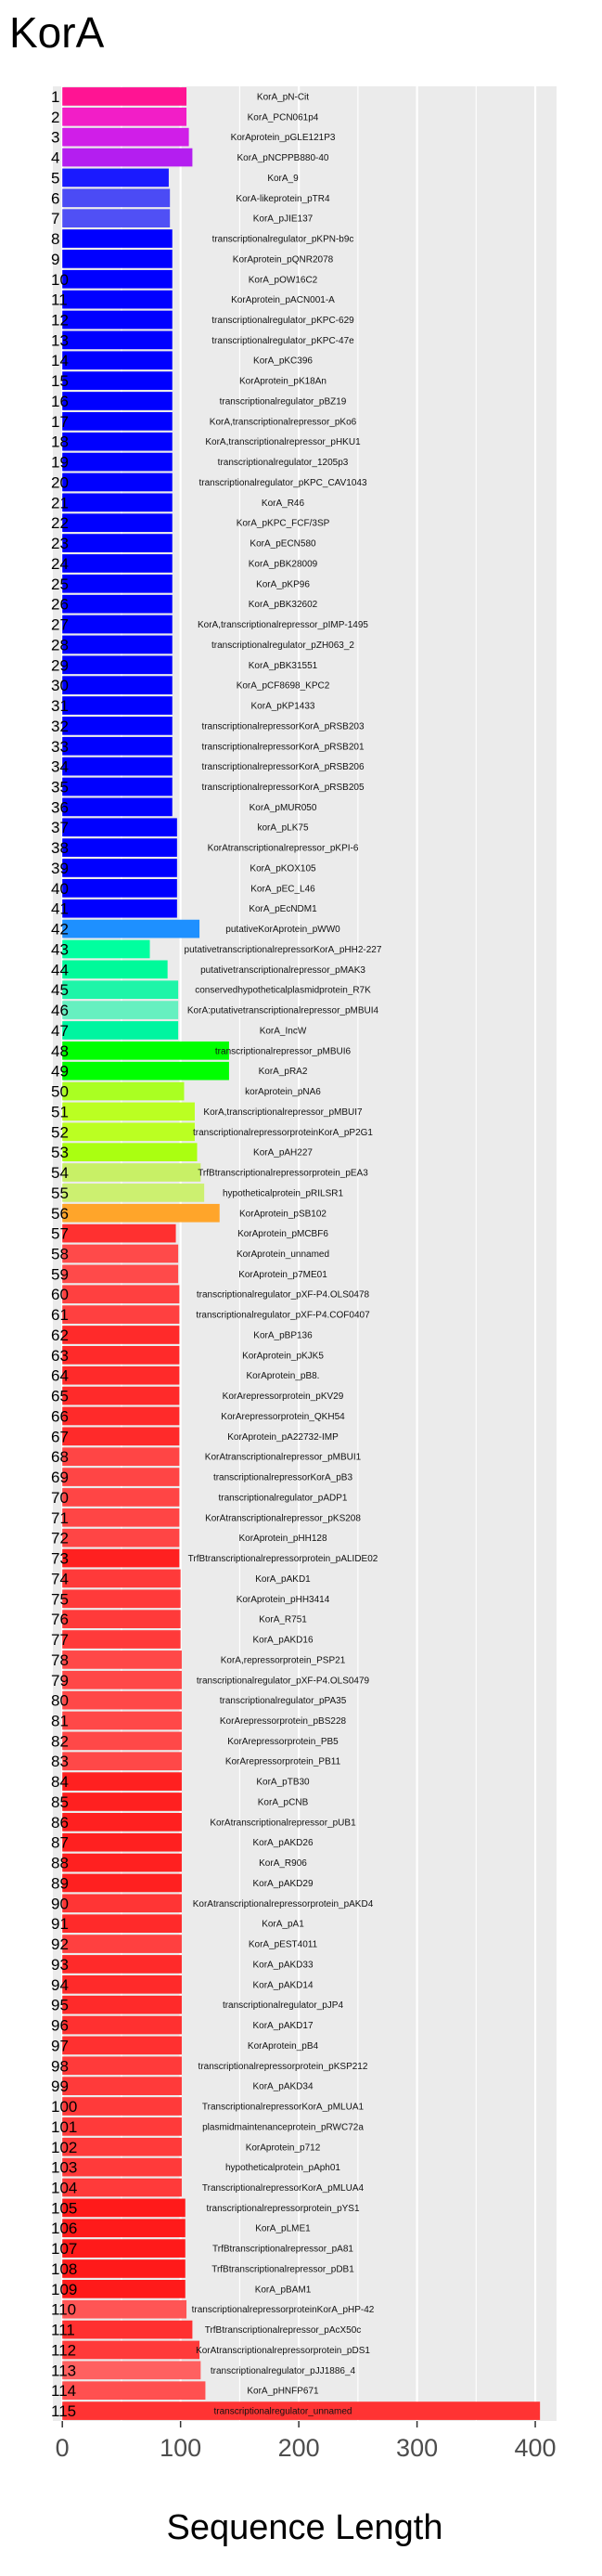  I want to click on bar-label: TrfBtranscriptionalrepressor_pAcX50c, so click(283, 2330).